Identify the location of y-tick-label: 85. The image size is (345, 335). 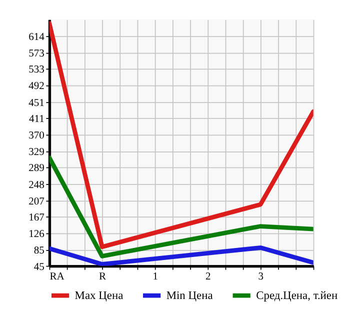
(39, 251).